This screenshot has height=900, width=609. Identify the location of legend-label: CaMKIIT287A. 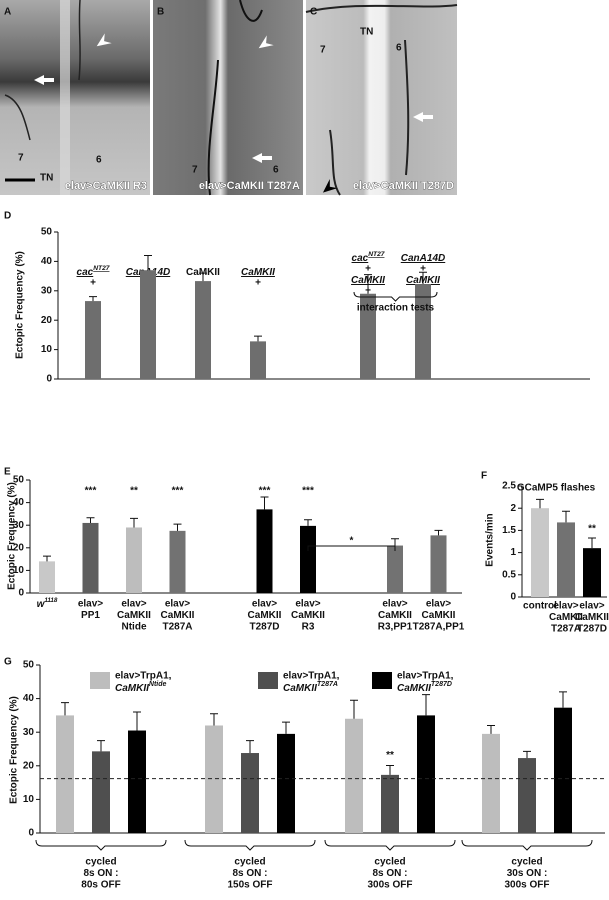
(310, 687).